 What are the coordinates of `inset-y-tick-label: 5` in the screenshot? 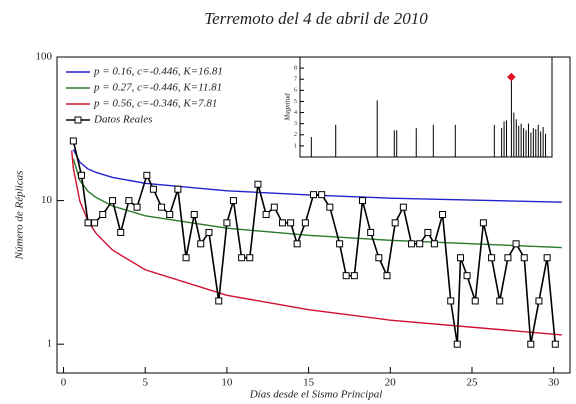 It's located at (295, 102).